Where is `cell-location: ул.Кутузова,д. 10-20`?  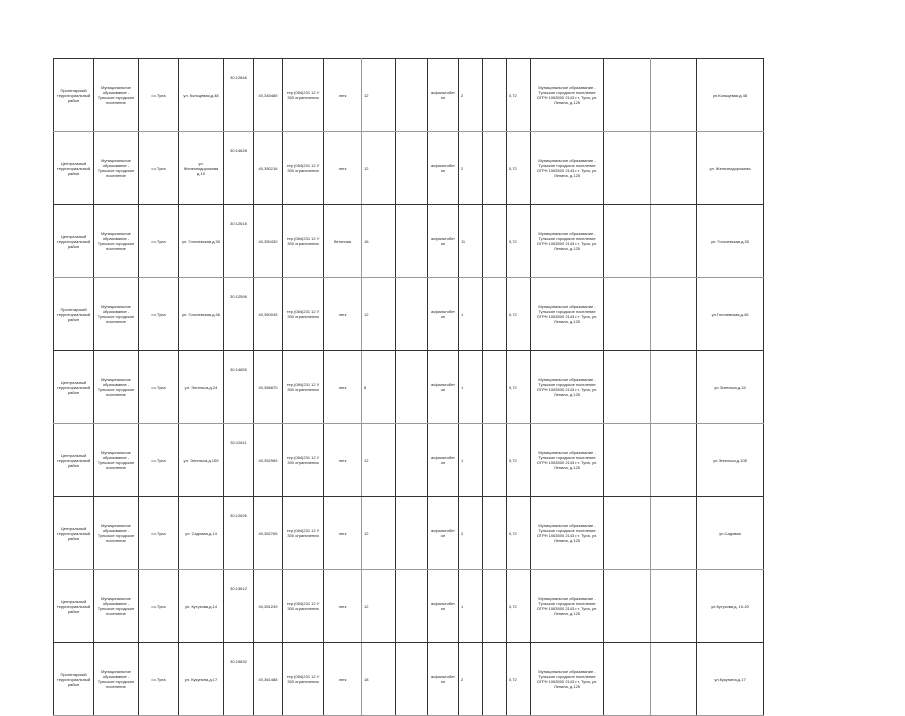
cell-location: ул.Кутузова,д. 10-20 is located at coordinates (730, 606).